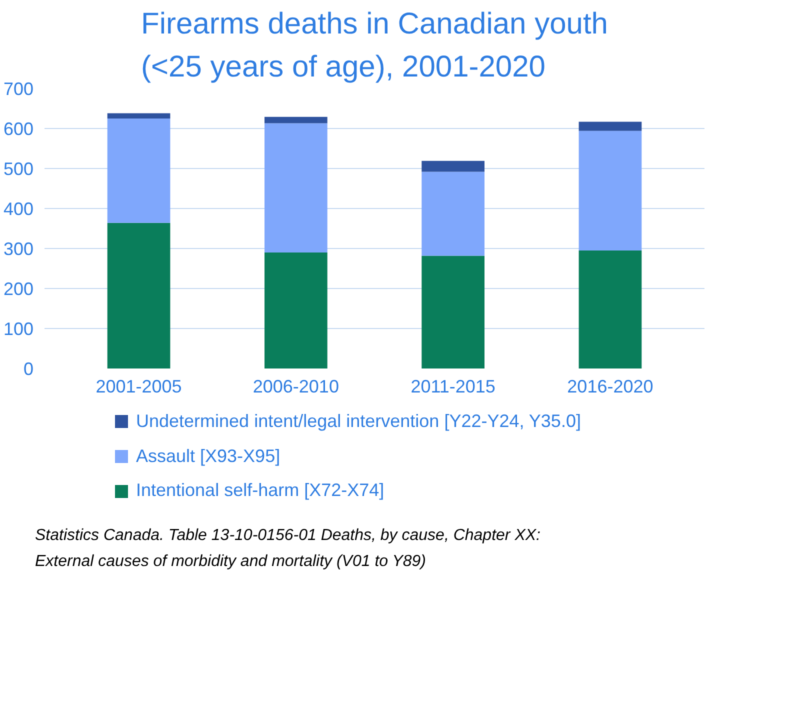 Image resolution: width=793 pixels, height=712 pixels. What do you see at coordinates (610, 386) in the screenshot?
I see `x-tick-label: 2016-2020` at bounding box center [610, 386].